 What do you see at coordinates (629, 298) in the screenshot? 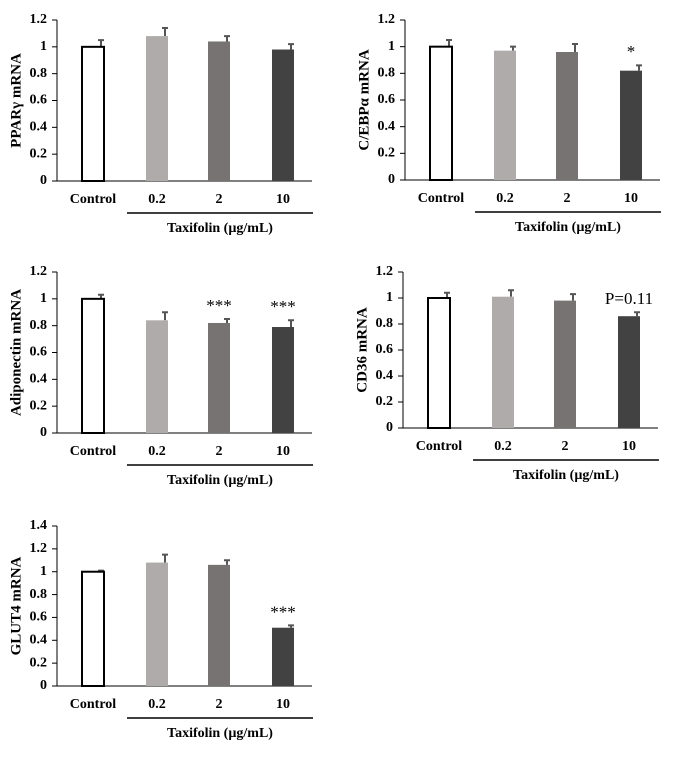
I see `annotation: P=0.11` at bounding box center [629, 298].